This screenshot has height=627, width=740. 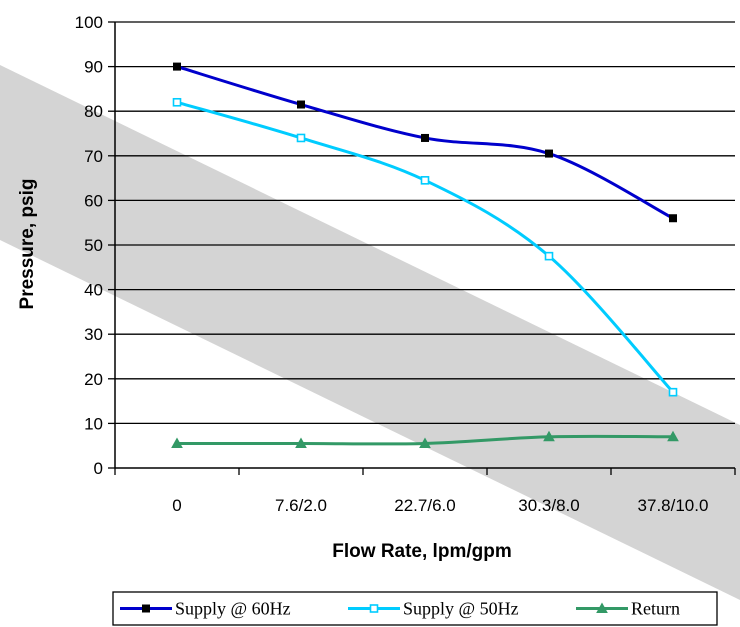 I want to click on y-tick-labels: 0 10 20 30 40 50 60 70 80 90 100, so click(x=89, y=245).